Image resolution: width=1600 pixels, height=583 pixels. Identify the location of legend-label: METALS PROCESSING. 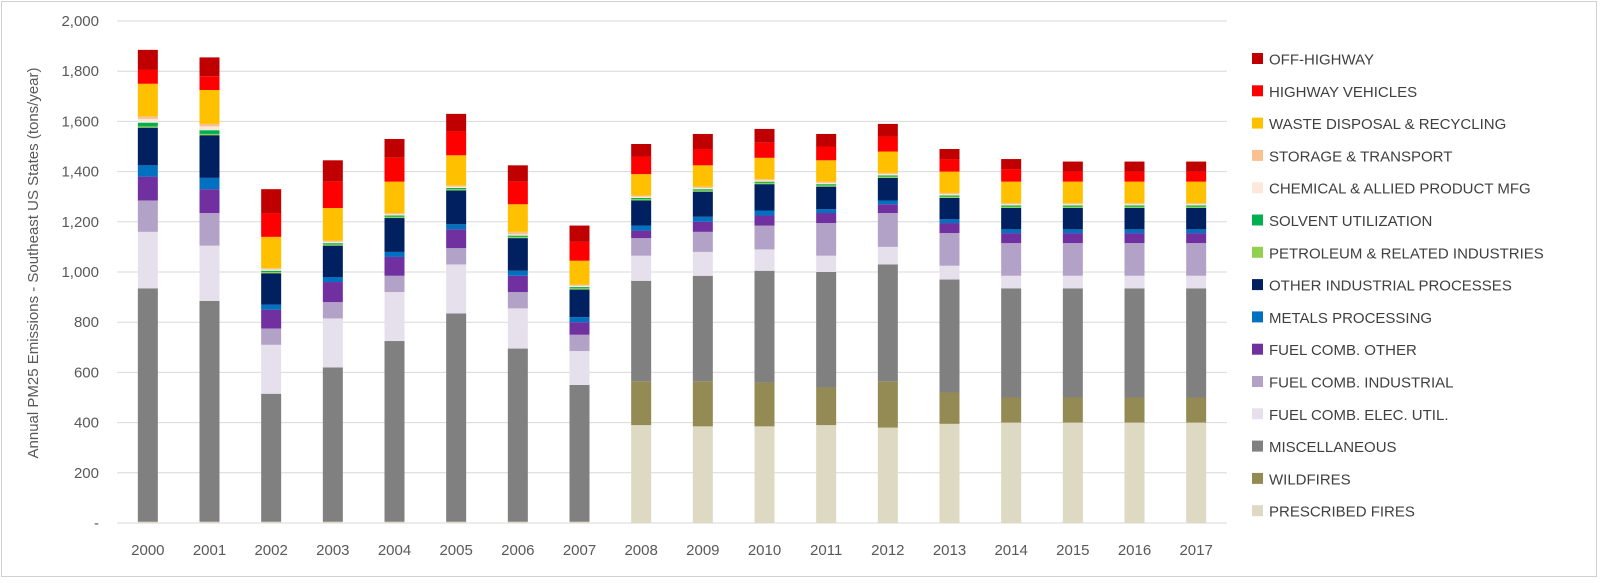
(1350, 318).